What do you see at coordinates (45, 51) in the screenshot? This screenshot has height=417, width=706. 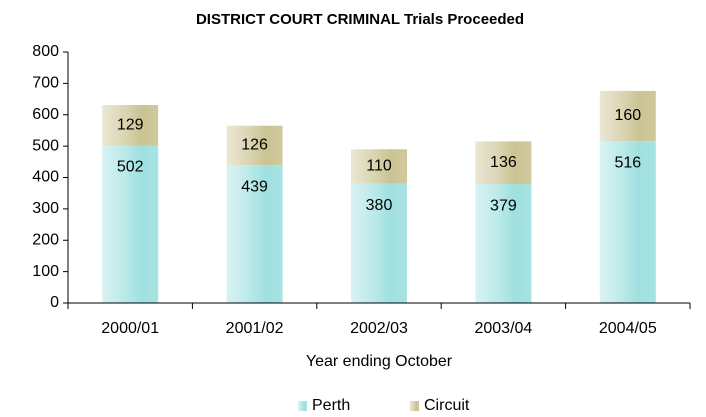 I see `y-tick-label: 800` at bounding box center [45, 51].